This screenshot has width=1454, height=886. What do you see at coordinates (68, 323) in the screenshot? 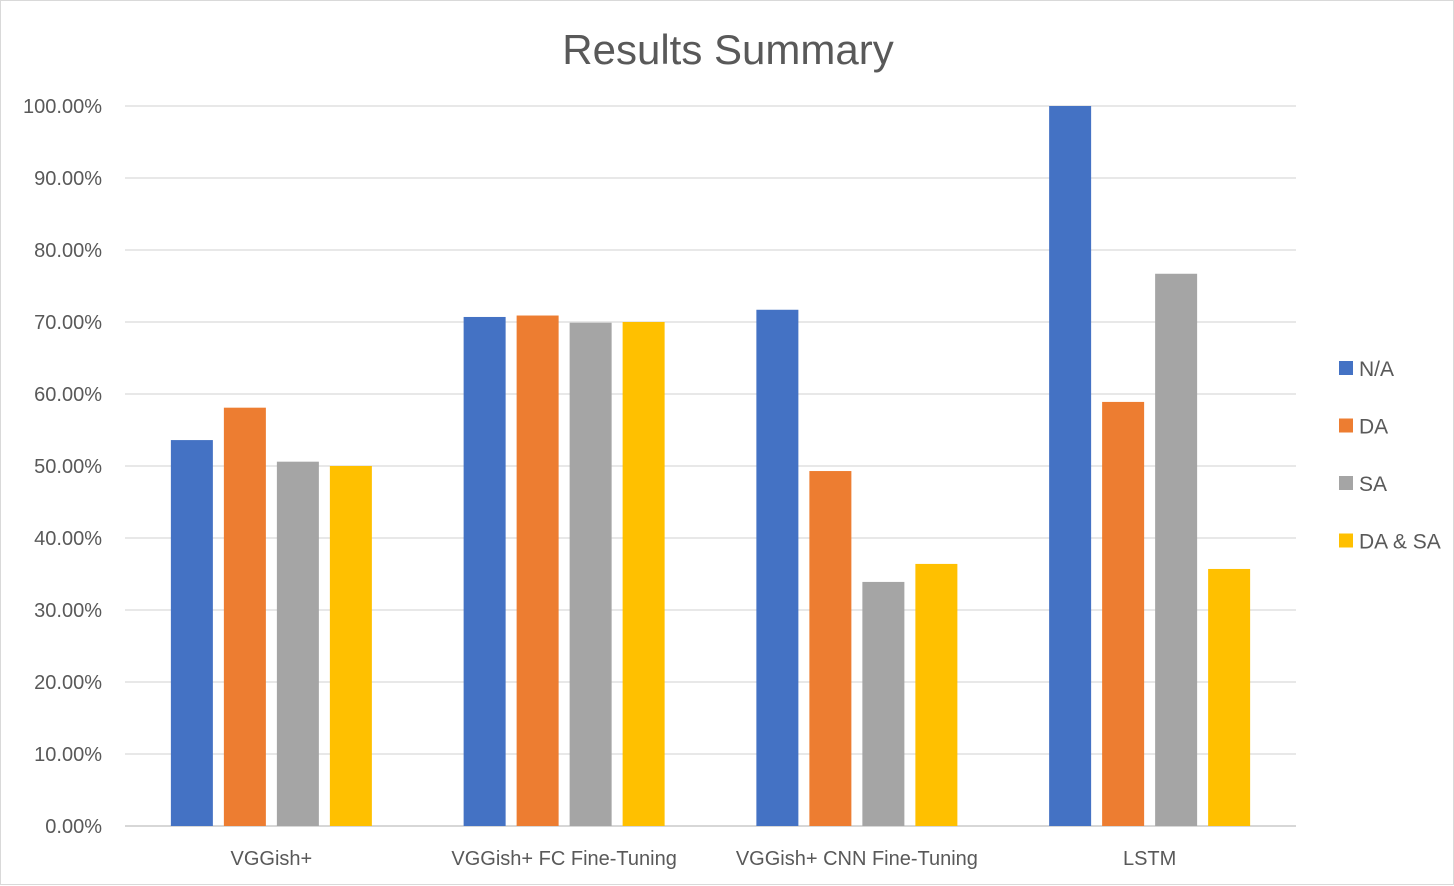
I see `y-tick-label: 70.00%` at bounding box center [68, 323].